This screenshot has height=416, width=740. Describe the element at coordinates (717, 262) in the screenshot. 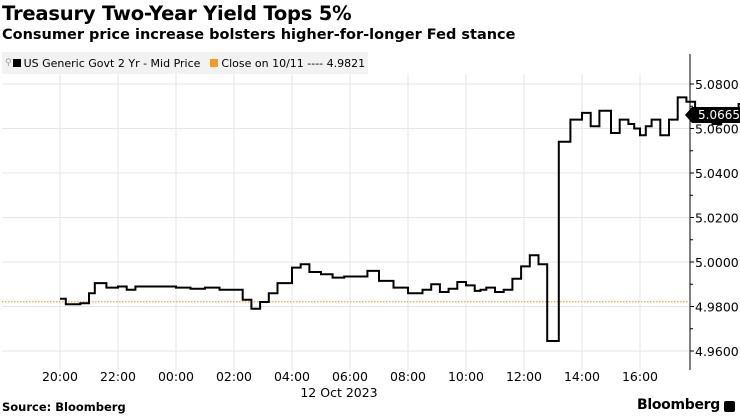

I see `y-tick-label: 5.0000` at that location.